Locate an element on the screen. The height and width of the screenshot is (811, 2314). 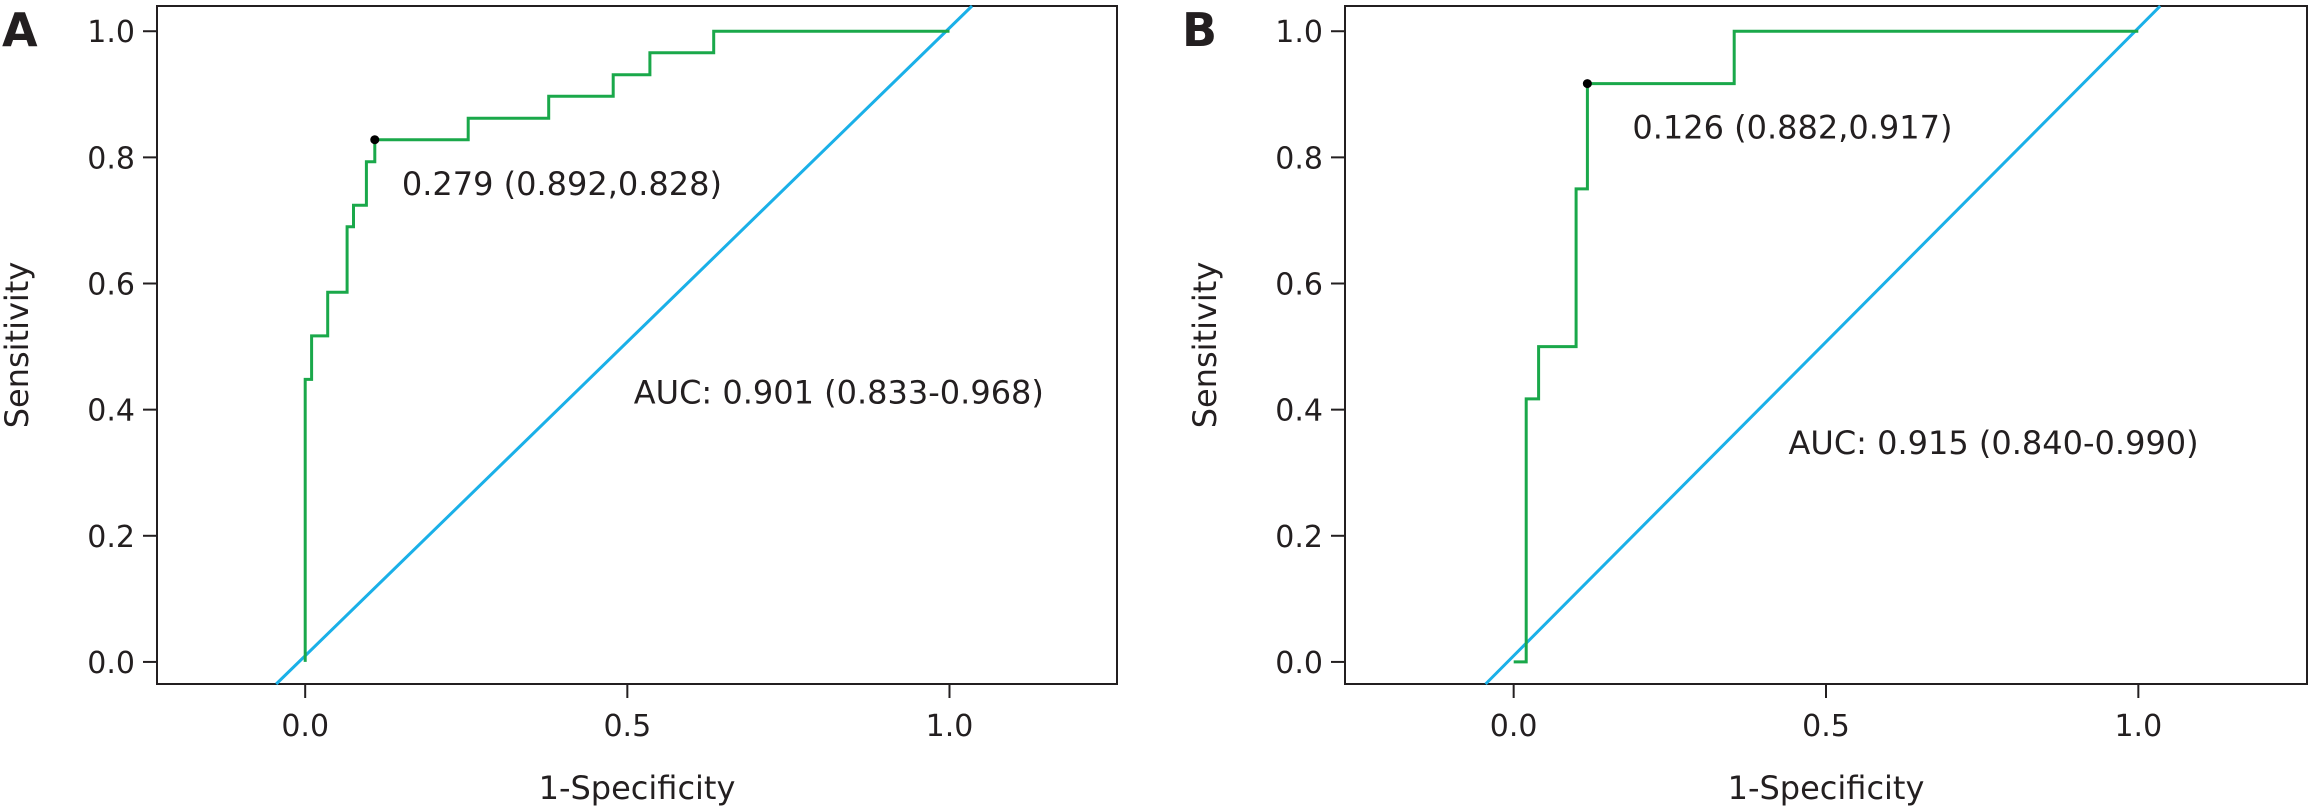
panel-a-y-tick-label: 0.4 is located at coordinates (111, 411).